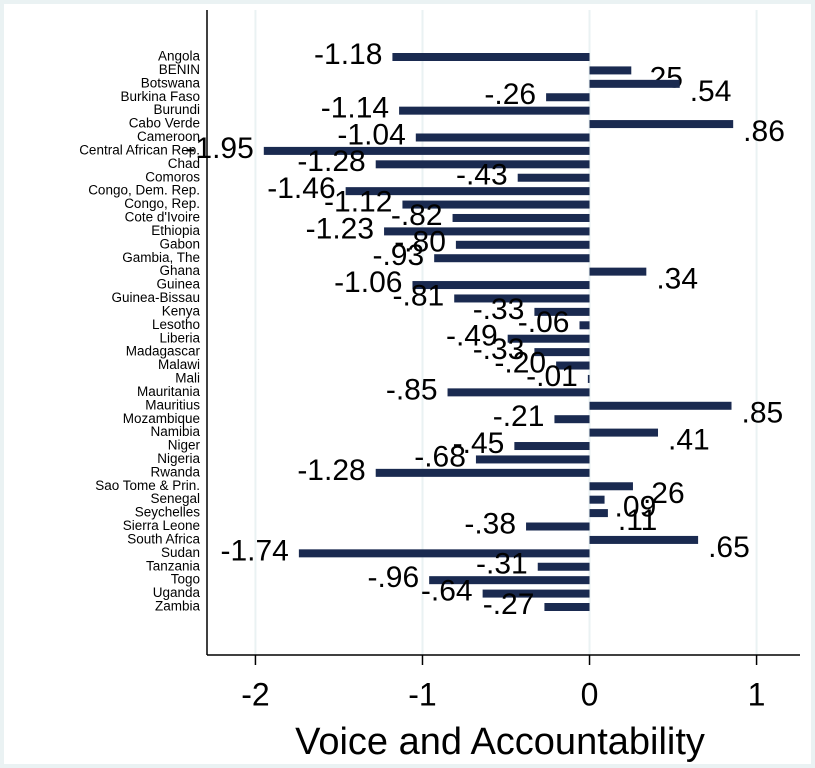 This screenshot has height=768, width=815. Describe the element at coordinates (447, 591) in the screenshot. I see `value-label: -.64` at that location.